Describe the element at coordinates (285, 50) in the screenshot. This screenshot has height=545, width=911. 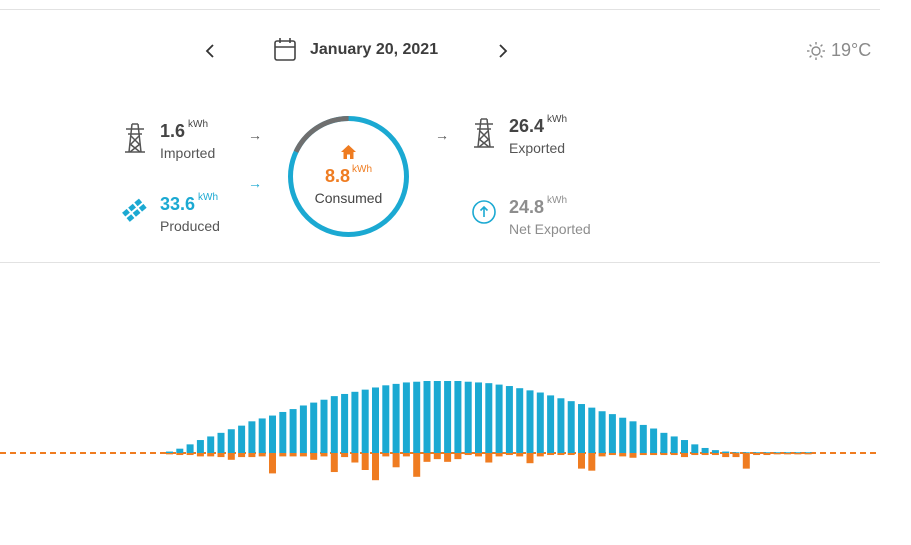
I see `calendar-icon` at that location.